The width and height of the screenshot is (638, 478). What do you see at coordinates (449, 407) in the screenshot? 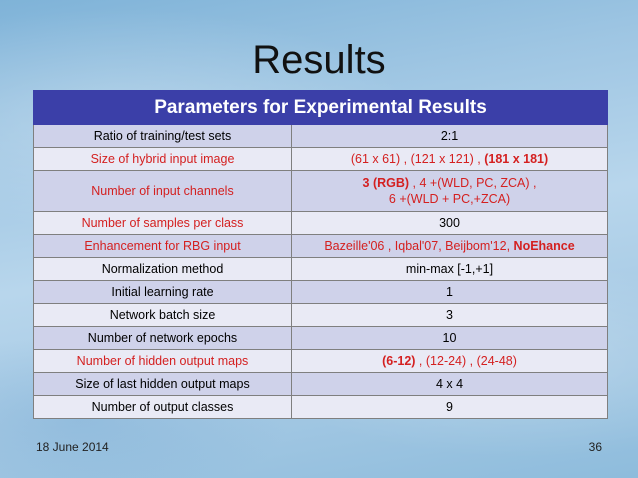
I see `row-value: 9` at bounding box center [449, 407].